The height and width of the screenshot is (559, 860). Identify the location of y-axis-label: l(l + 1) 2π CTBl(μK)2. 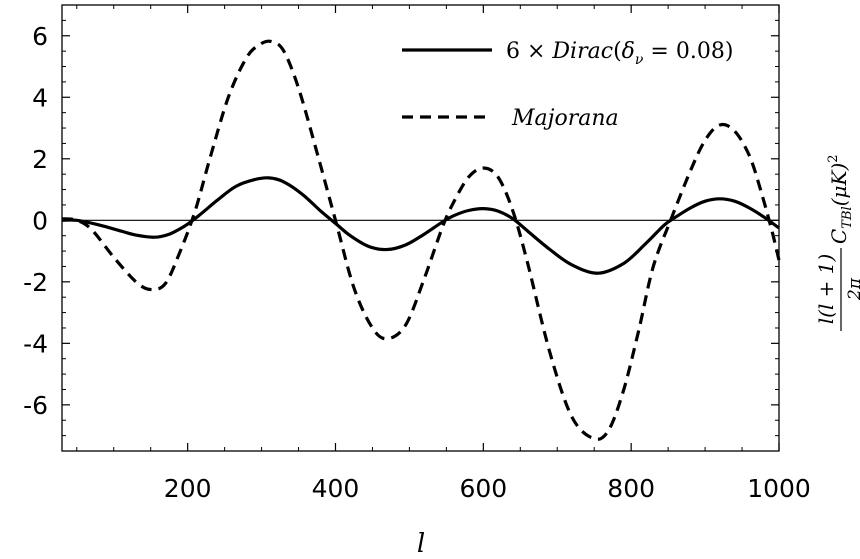
(837, 242).